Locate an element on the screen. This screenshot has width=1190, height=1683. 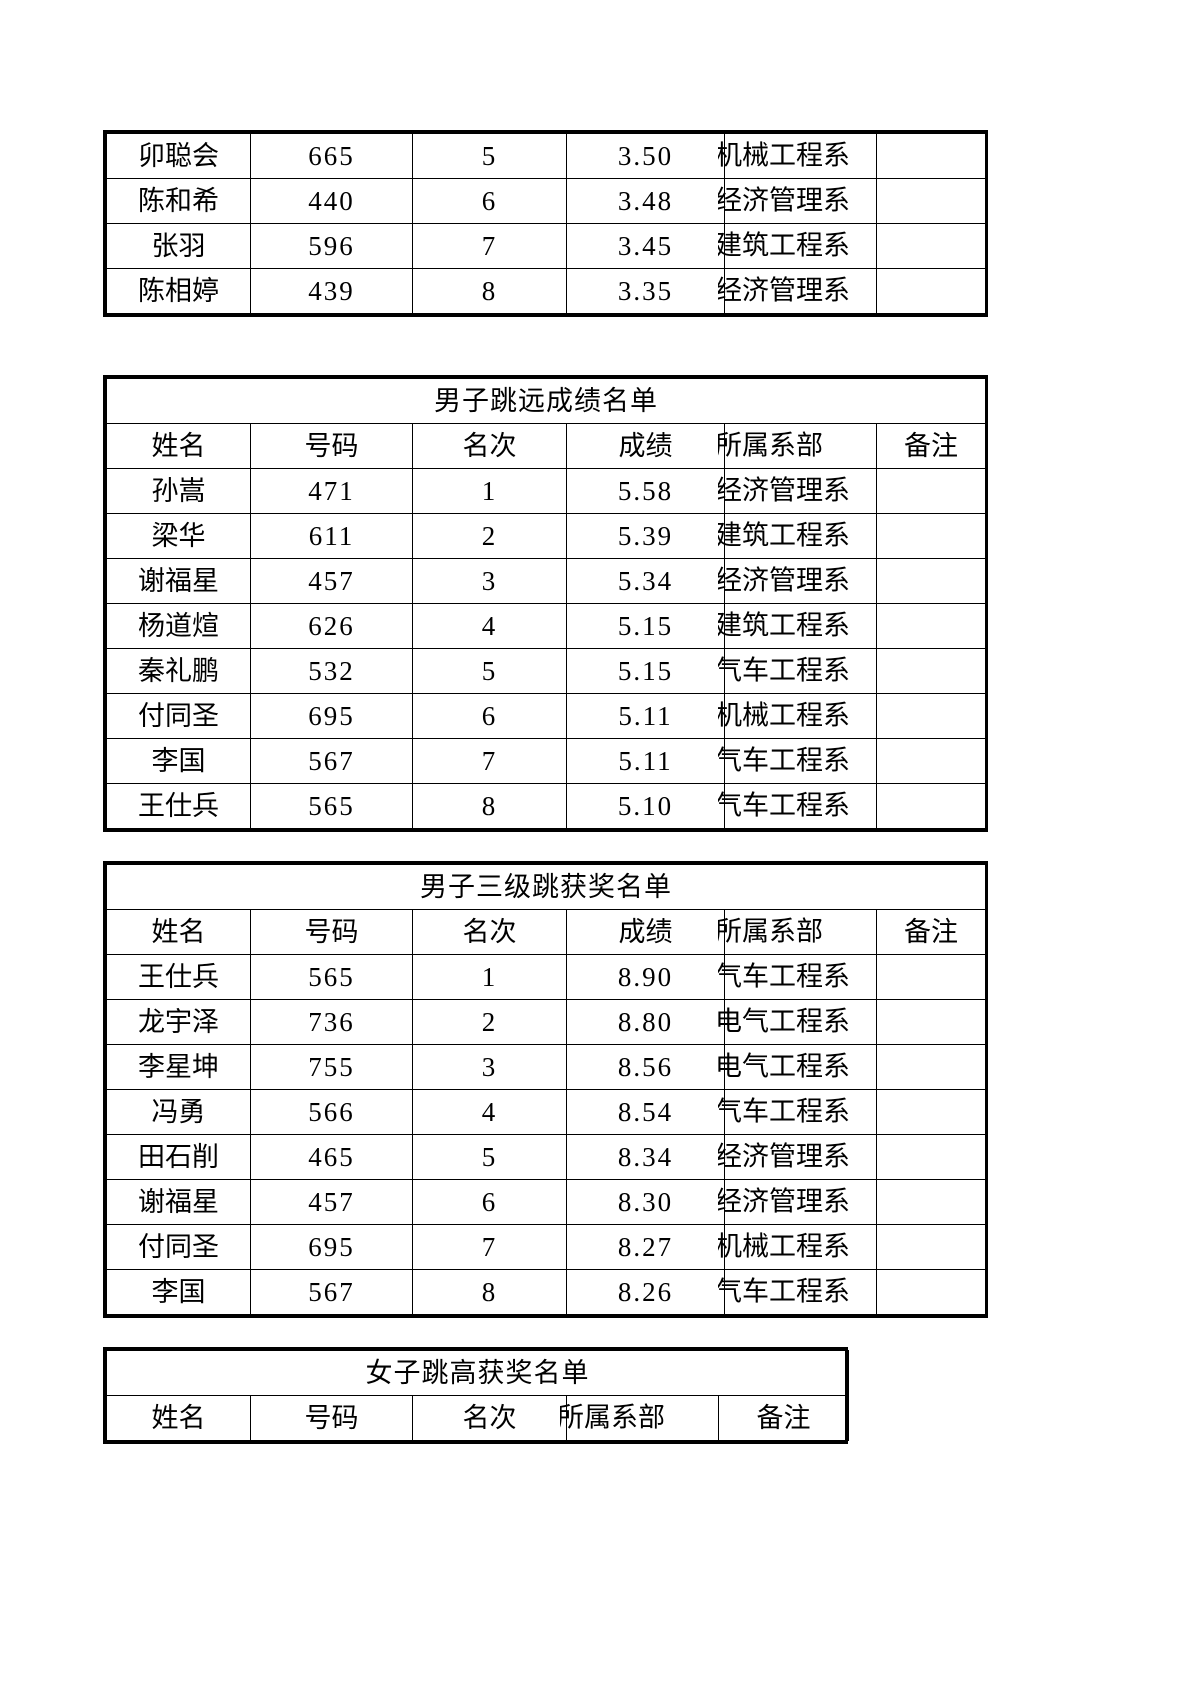
table-row: 王仕兵 565 1 8.90 气车工程系 is located at coordinates (546, 977).